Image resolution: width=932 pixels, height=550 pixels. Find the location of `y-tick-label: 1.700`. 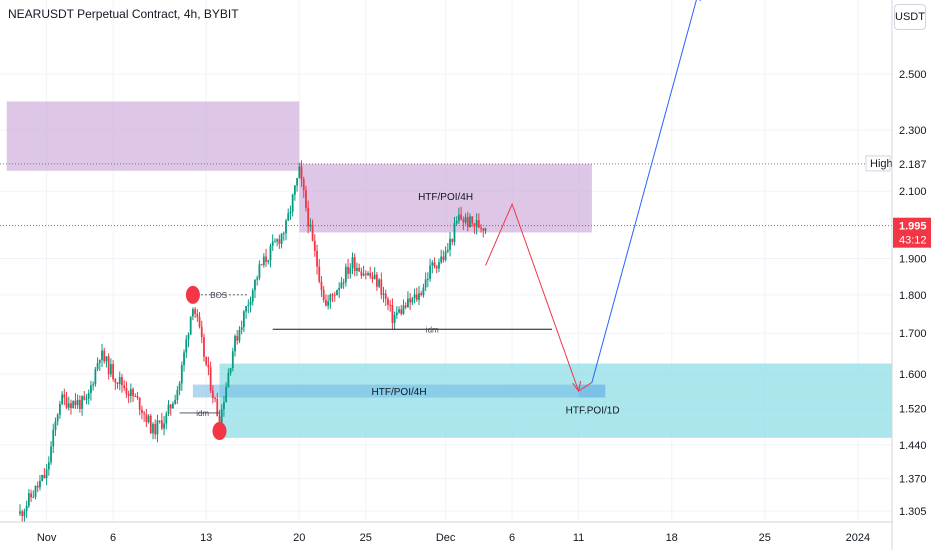

y-tick-label: 1.700 is located at coordinates (913, 334).